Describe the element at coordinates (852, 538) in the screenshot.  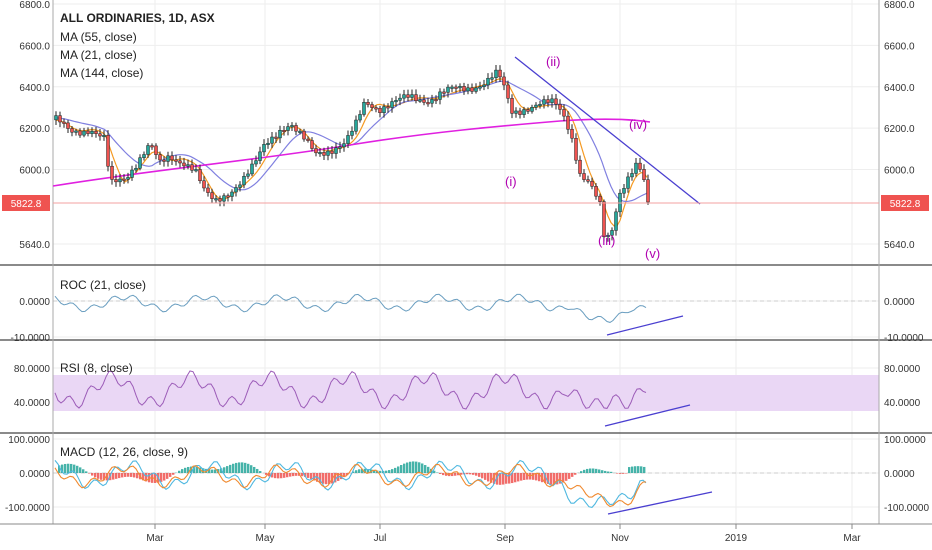
I see `time-tick-label: Mar` at that location.